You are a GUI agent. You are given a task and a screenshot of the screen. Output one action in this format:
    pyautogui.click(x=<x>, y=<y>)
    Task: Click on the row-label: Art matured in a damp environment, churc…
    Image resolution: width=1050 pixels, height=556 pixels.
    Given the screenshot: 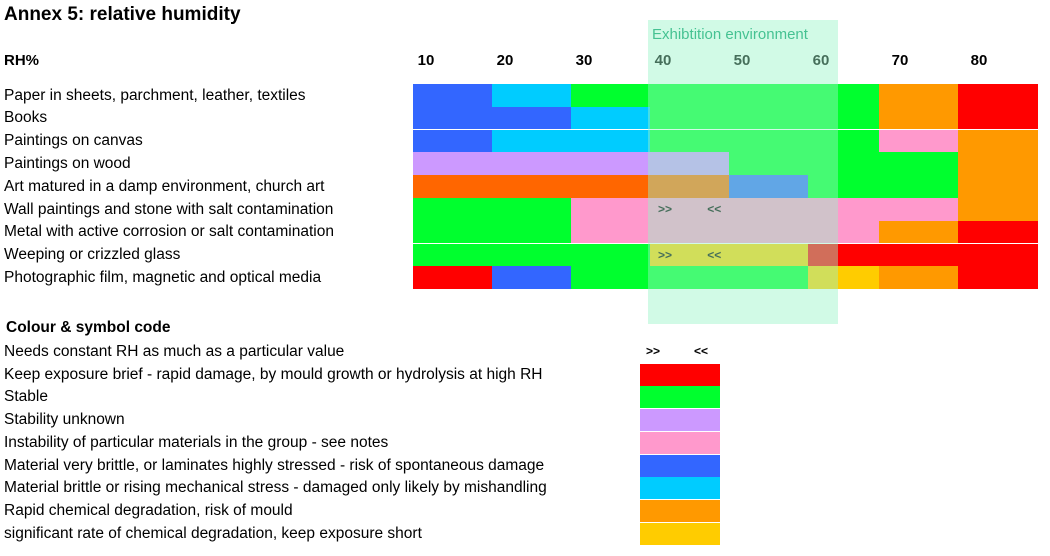 What is the action you would take?
    pyautogui.click(x=164, y=186)
    